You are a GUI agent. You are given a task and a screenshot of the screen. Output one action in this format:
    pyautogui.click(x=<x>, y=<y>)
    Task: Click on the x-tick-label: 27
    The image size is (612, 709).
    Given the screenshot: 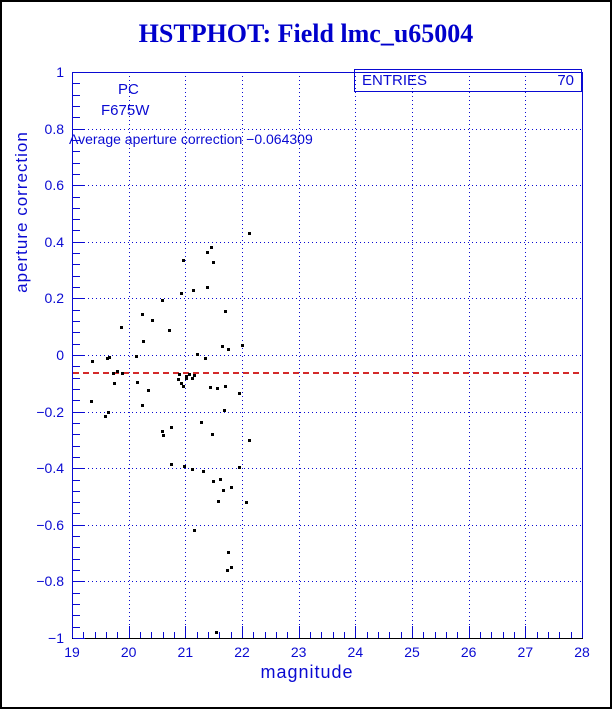 What is the action you would take?
    pyautogui.click(x=525, y=652)
    